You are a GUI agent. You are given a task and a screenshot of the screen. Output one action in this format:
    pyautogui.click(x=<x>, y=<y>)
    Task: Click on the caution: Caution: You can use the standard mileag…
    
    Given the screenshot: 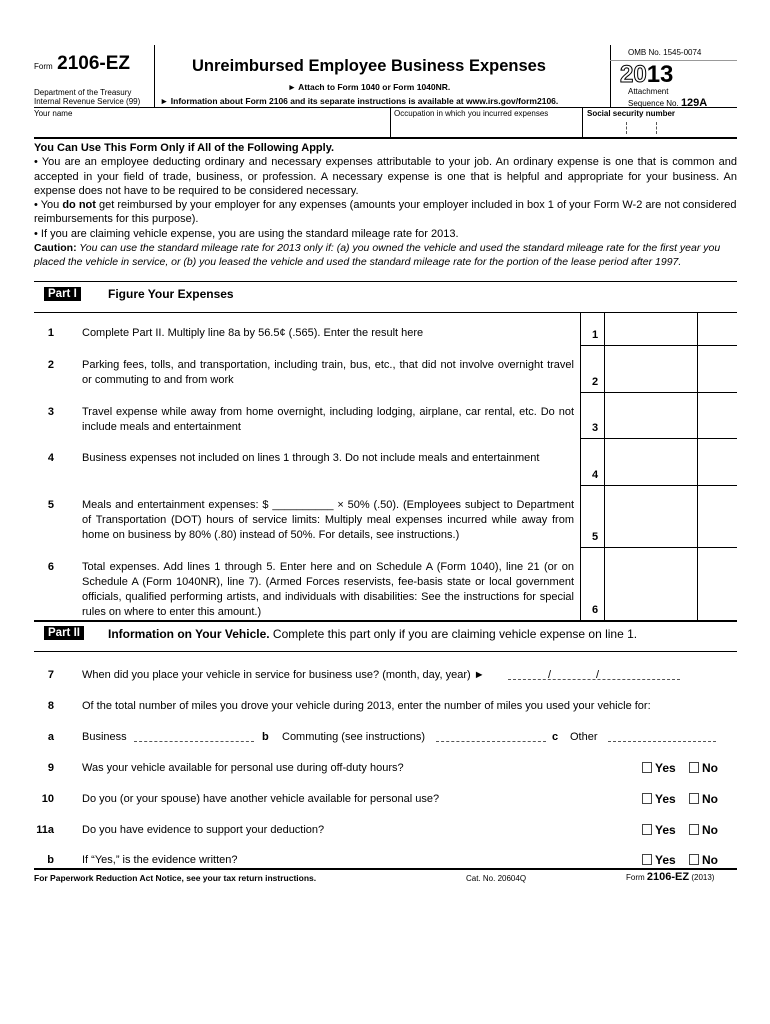 What is the action you would take?
    pyautogui.click(x=385, y=255)
    